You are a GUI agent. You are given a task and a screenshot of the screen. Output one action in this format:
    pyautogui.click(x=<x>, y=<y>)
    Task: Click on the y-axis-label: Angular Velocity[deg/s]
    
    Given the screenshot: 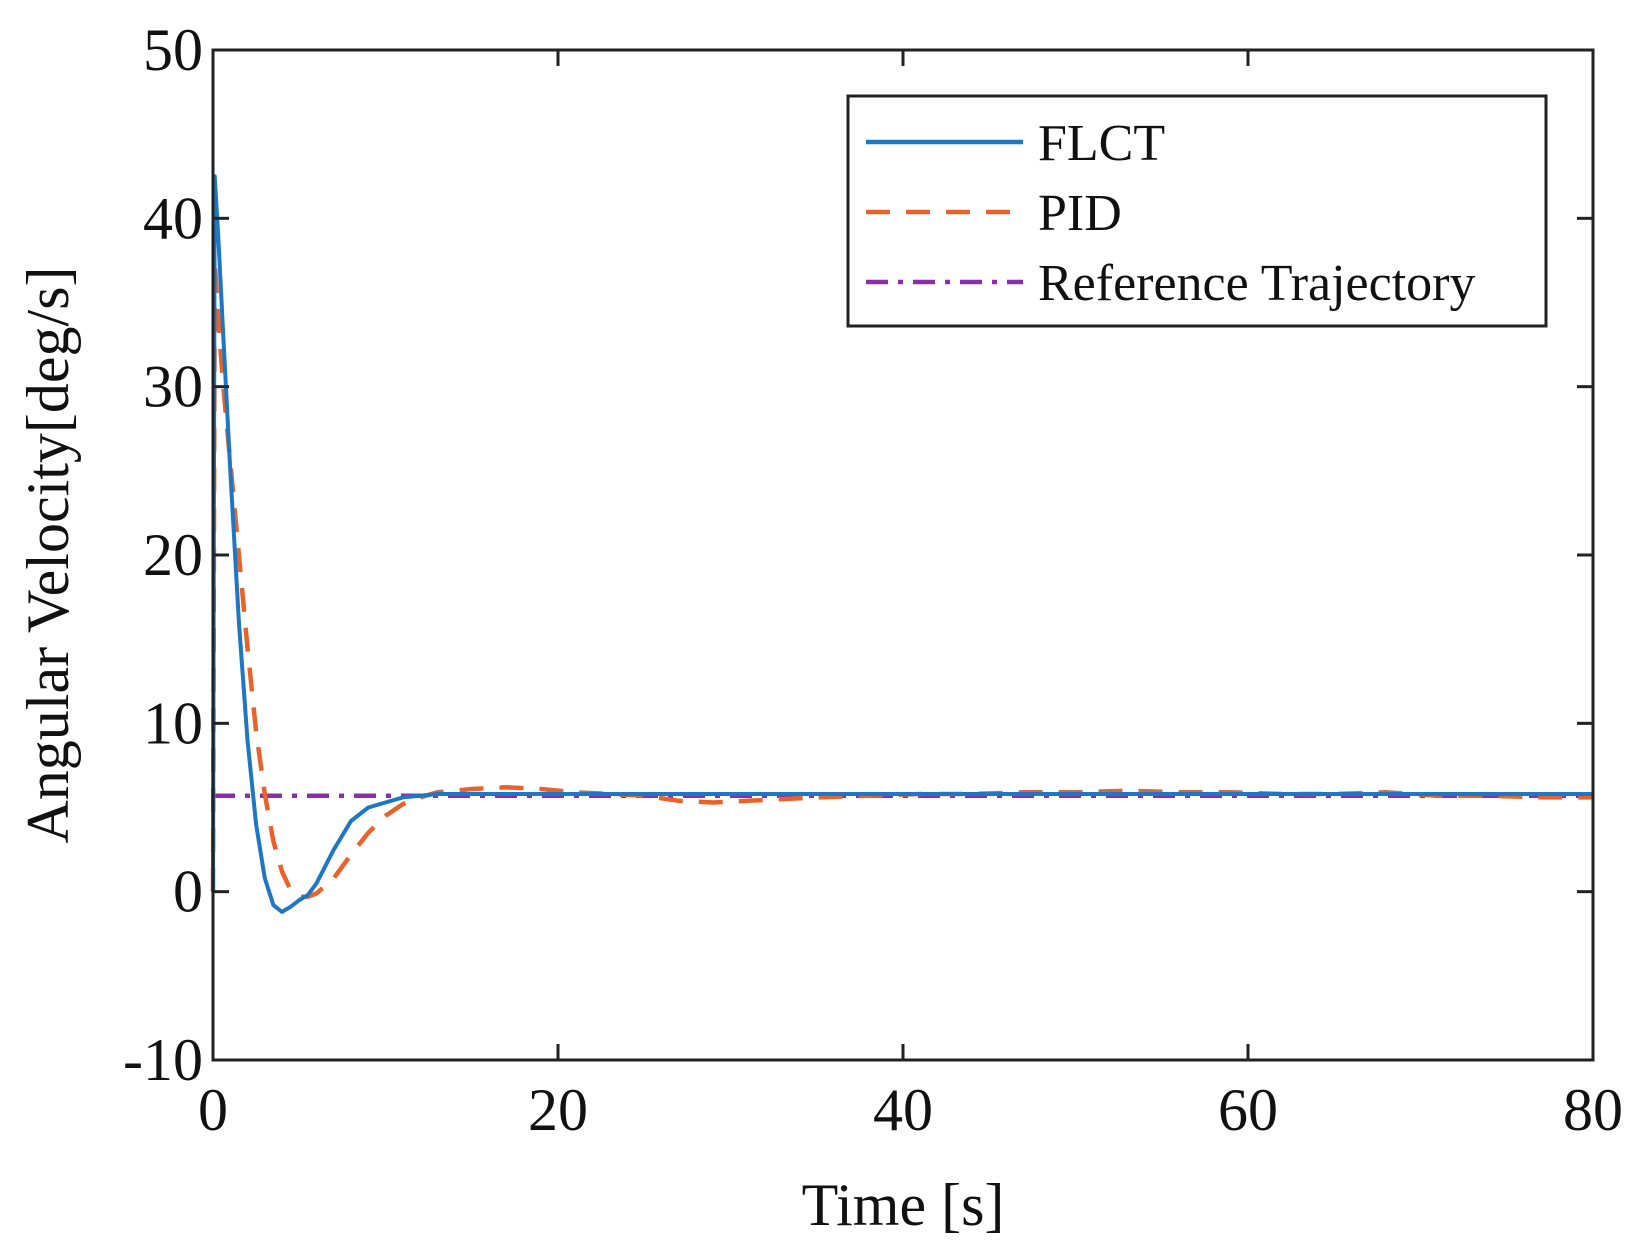 What is the action you would take?
    pyautogui.click(x=48, y=554)
    